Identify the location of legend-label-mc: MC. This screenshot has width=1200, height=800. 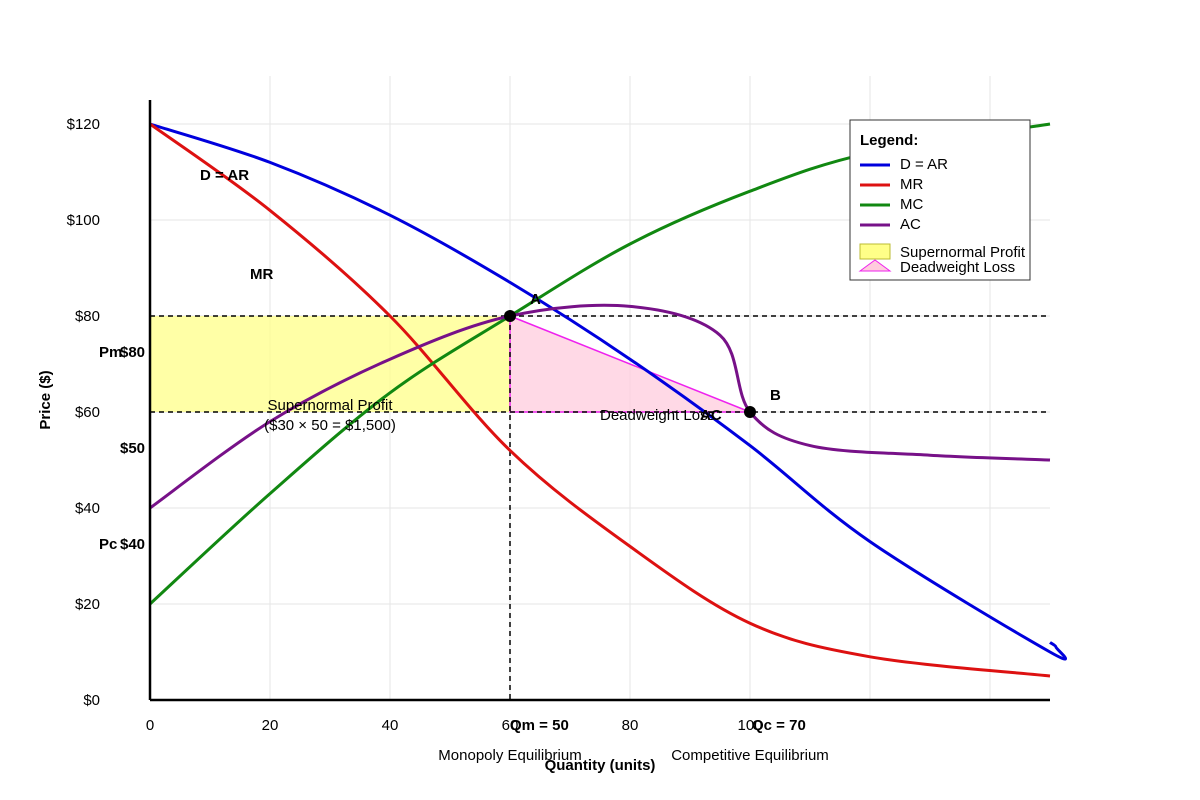
(911, 204).